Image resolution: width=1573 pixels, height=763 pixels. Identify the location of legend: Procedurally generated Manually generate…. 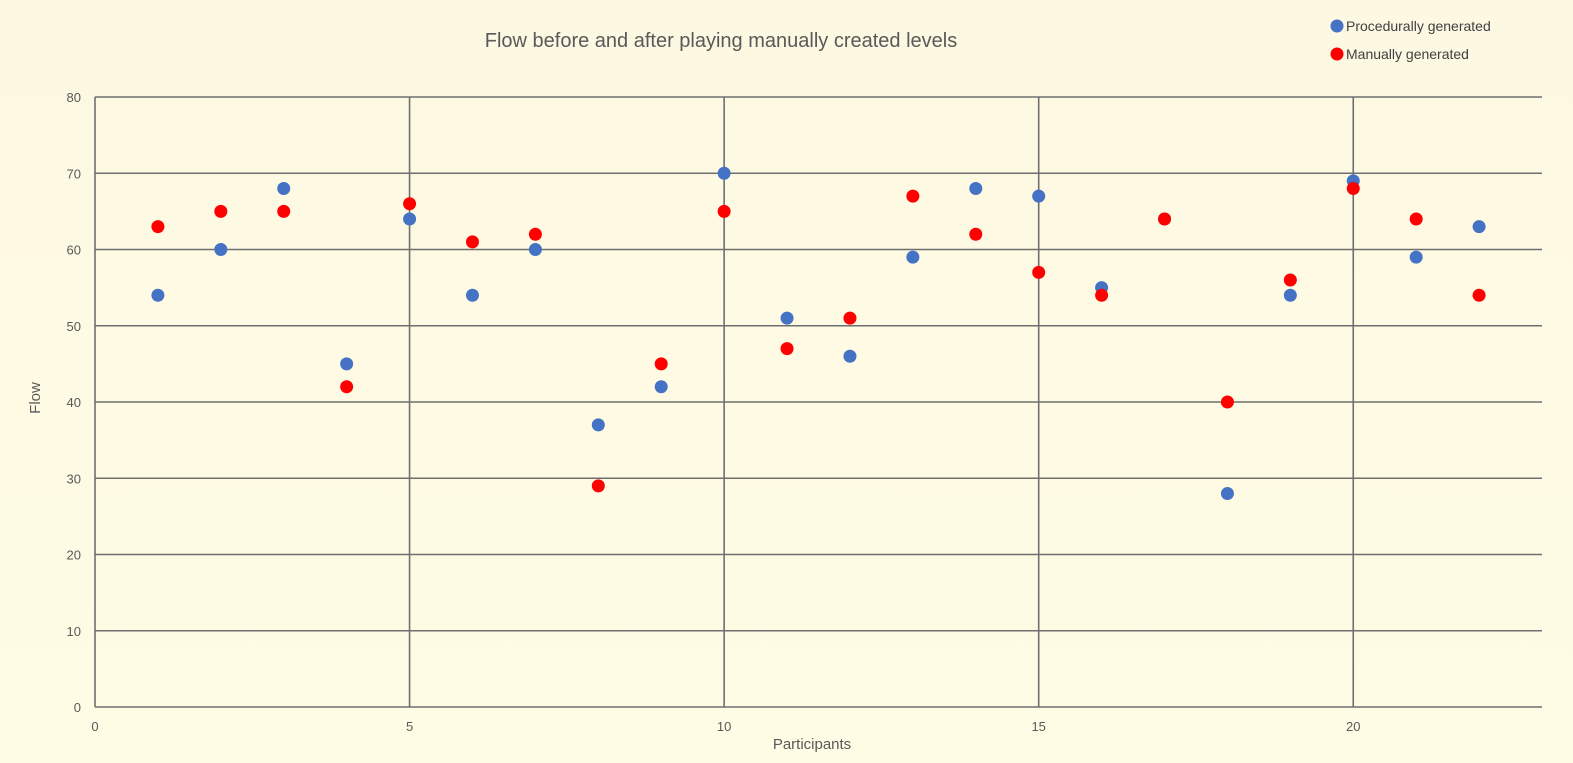
(1410, 40).